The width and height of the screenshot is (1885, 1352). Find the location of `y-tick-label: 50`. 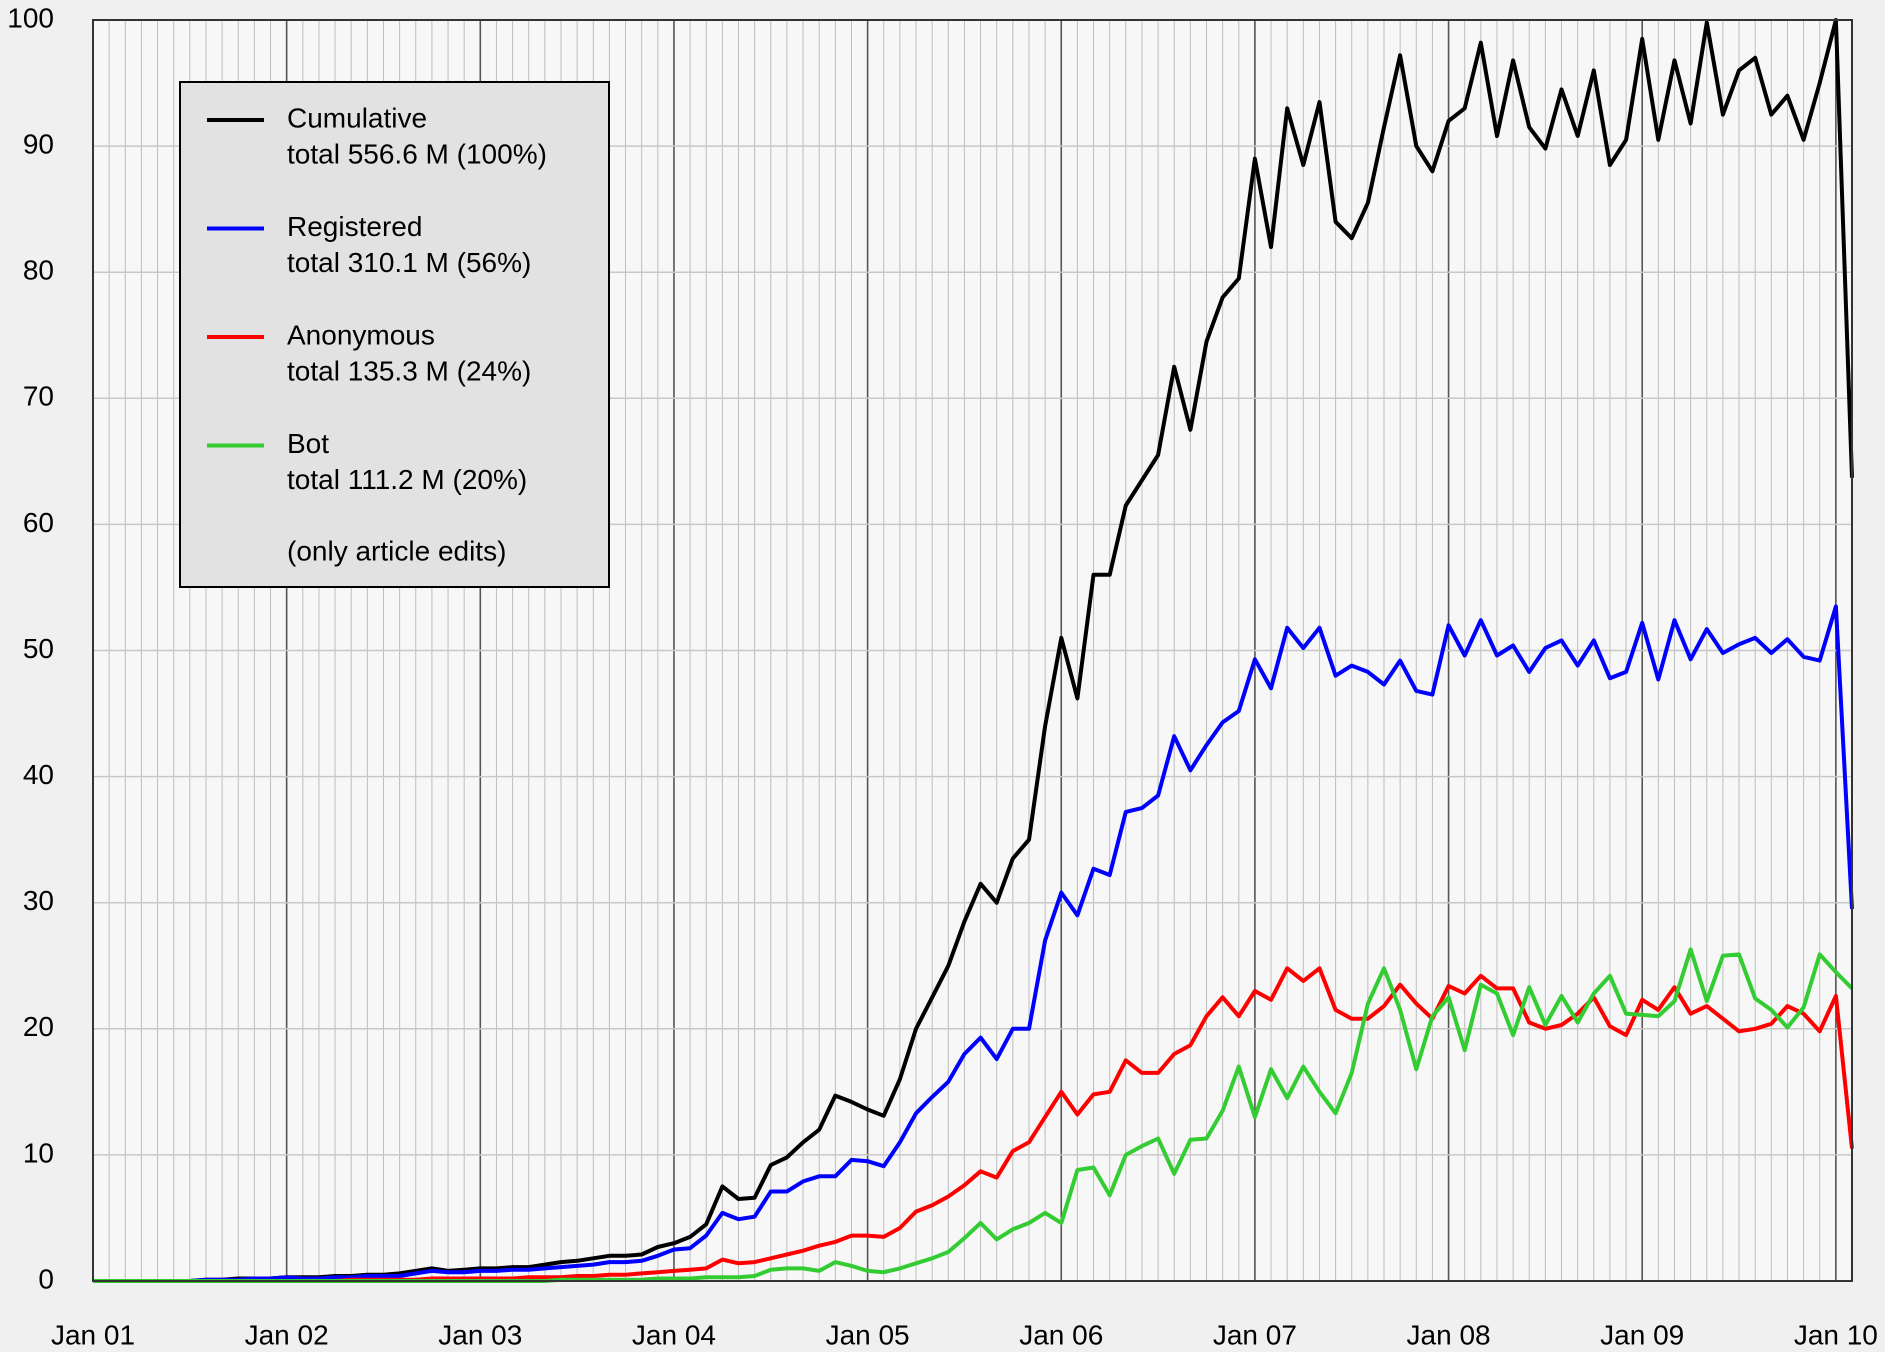

y-tick-label: 50 is located at coordinates (38, 648).